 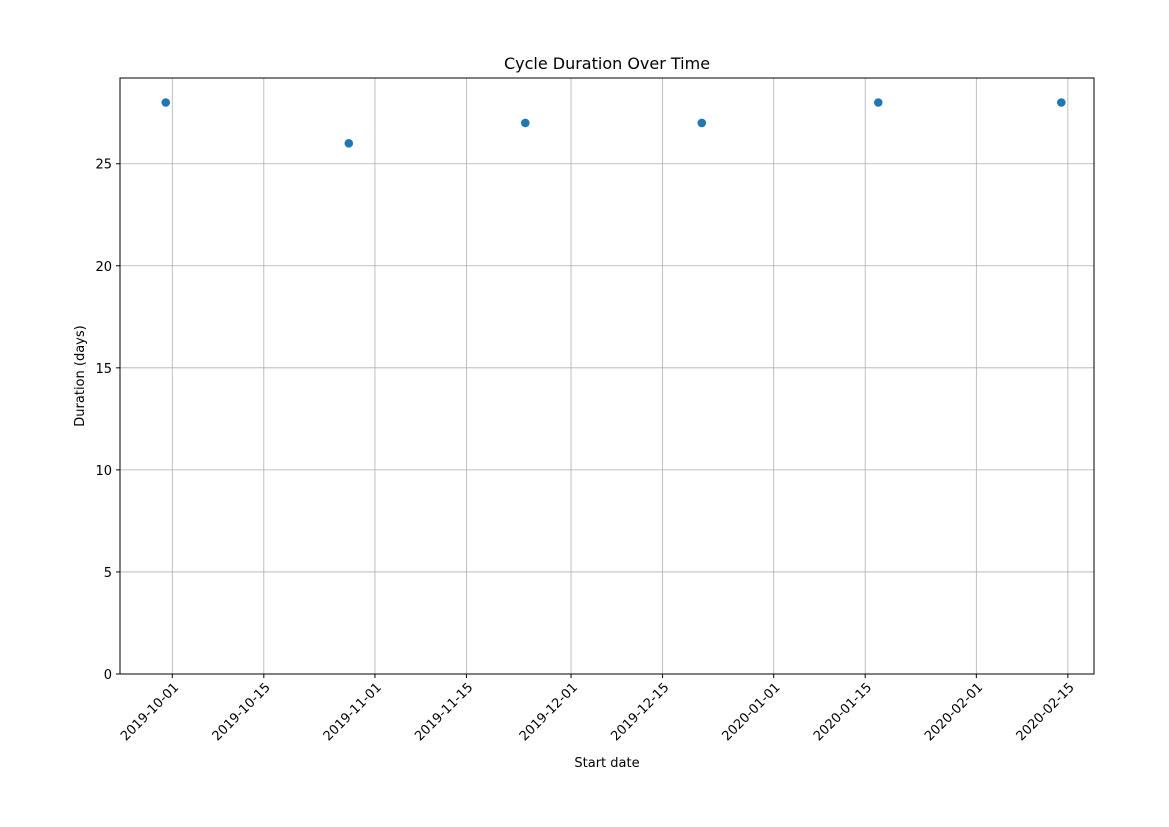 I want to click on y-tick-label: 10, so click(x=103, y=471).